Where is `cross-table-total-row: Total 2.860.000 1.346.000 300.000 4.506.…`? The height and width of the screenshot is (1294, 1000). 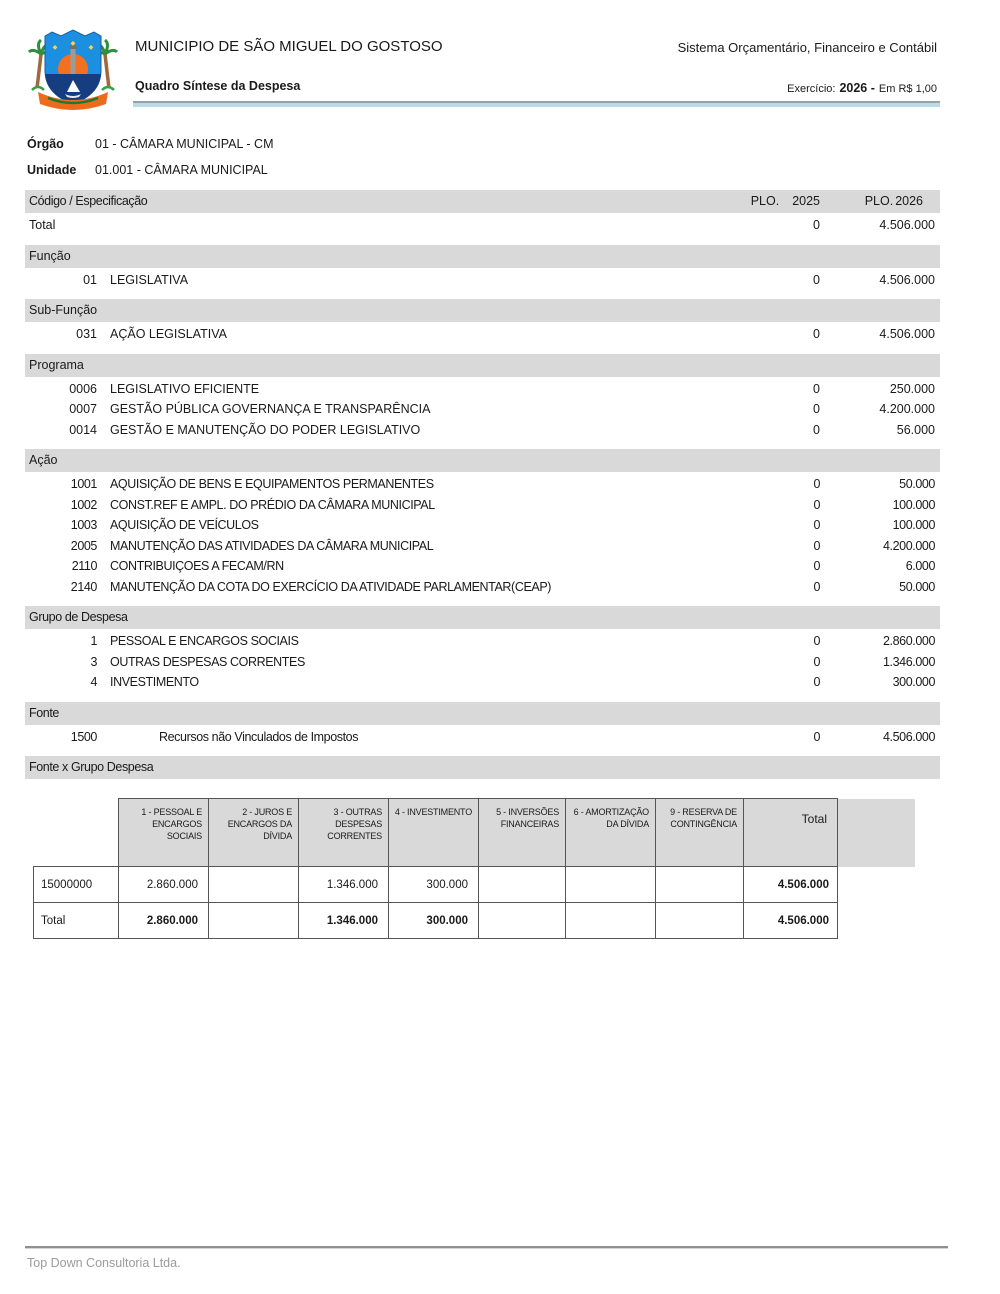 cross-table-total-row: Total 2.860.000 1.346.000 300.000 4.506.… is located at coordinates (474, 920).